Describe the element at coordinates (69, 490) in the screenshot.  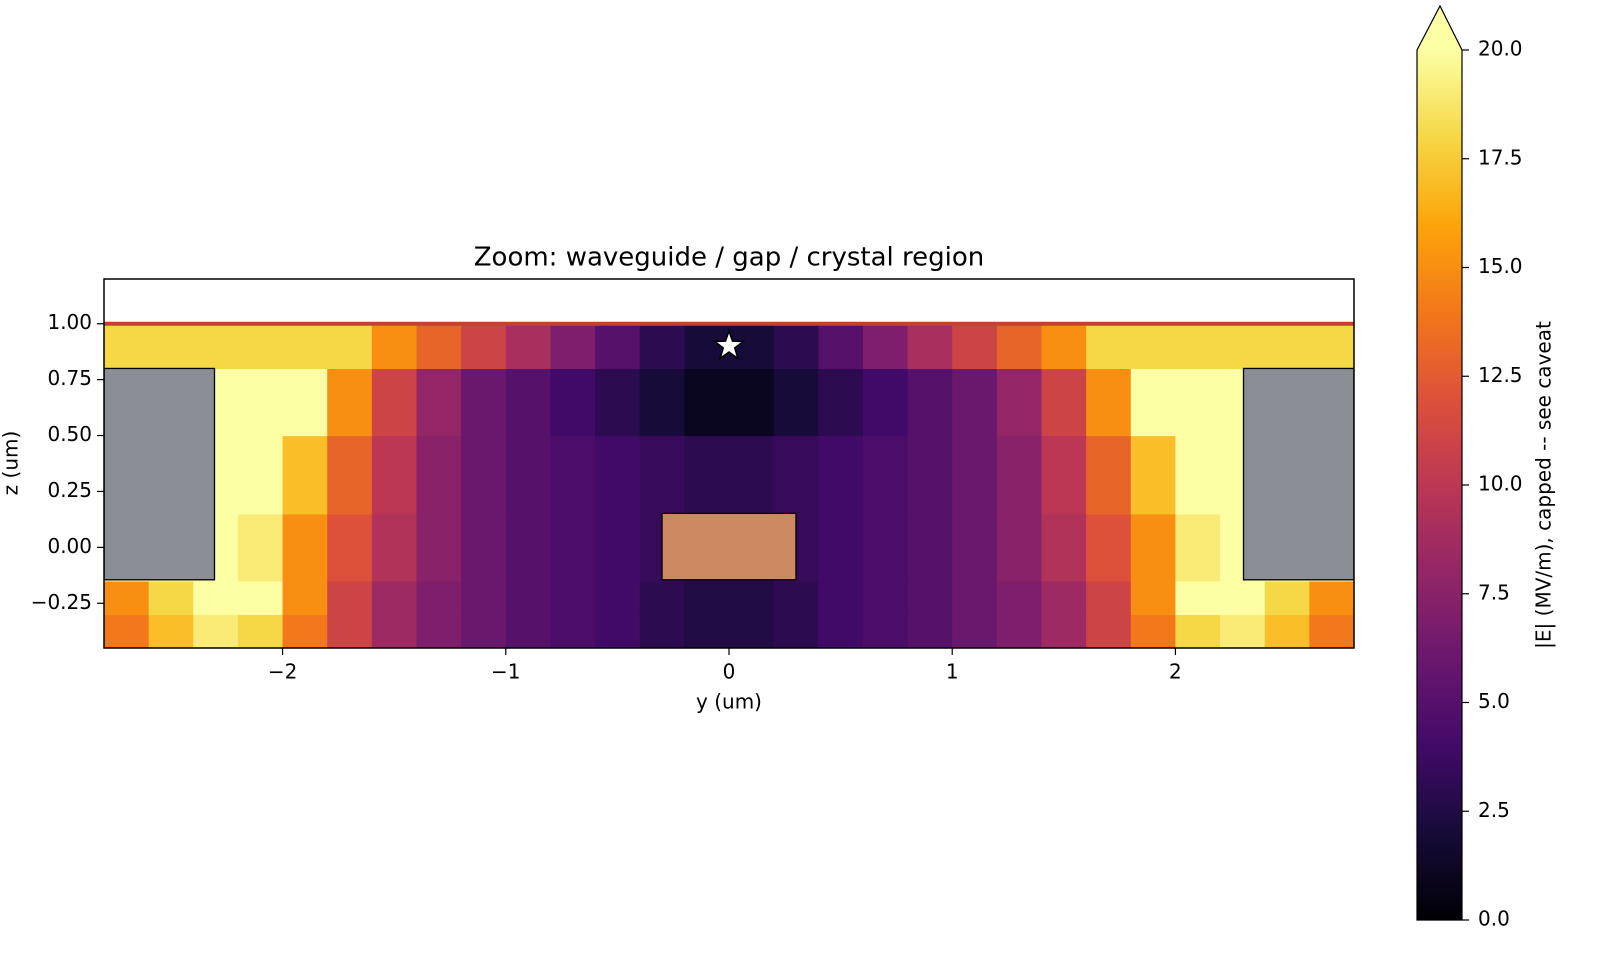
I see `y-tick-label: 0.25` at that location.